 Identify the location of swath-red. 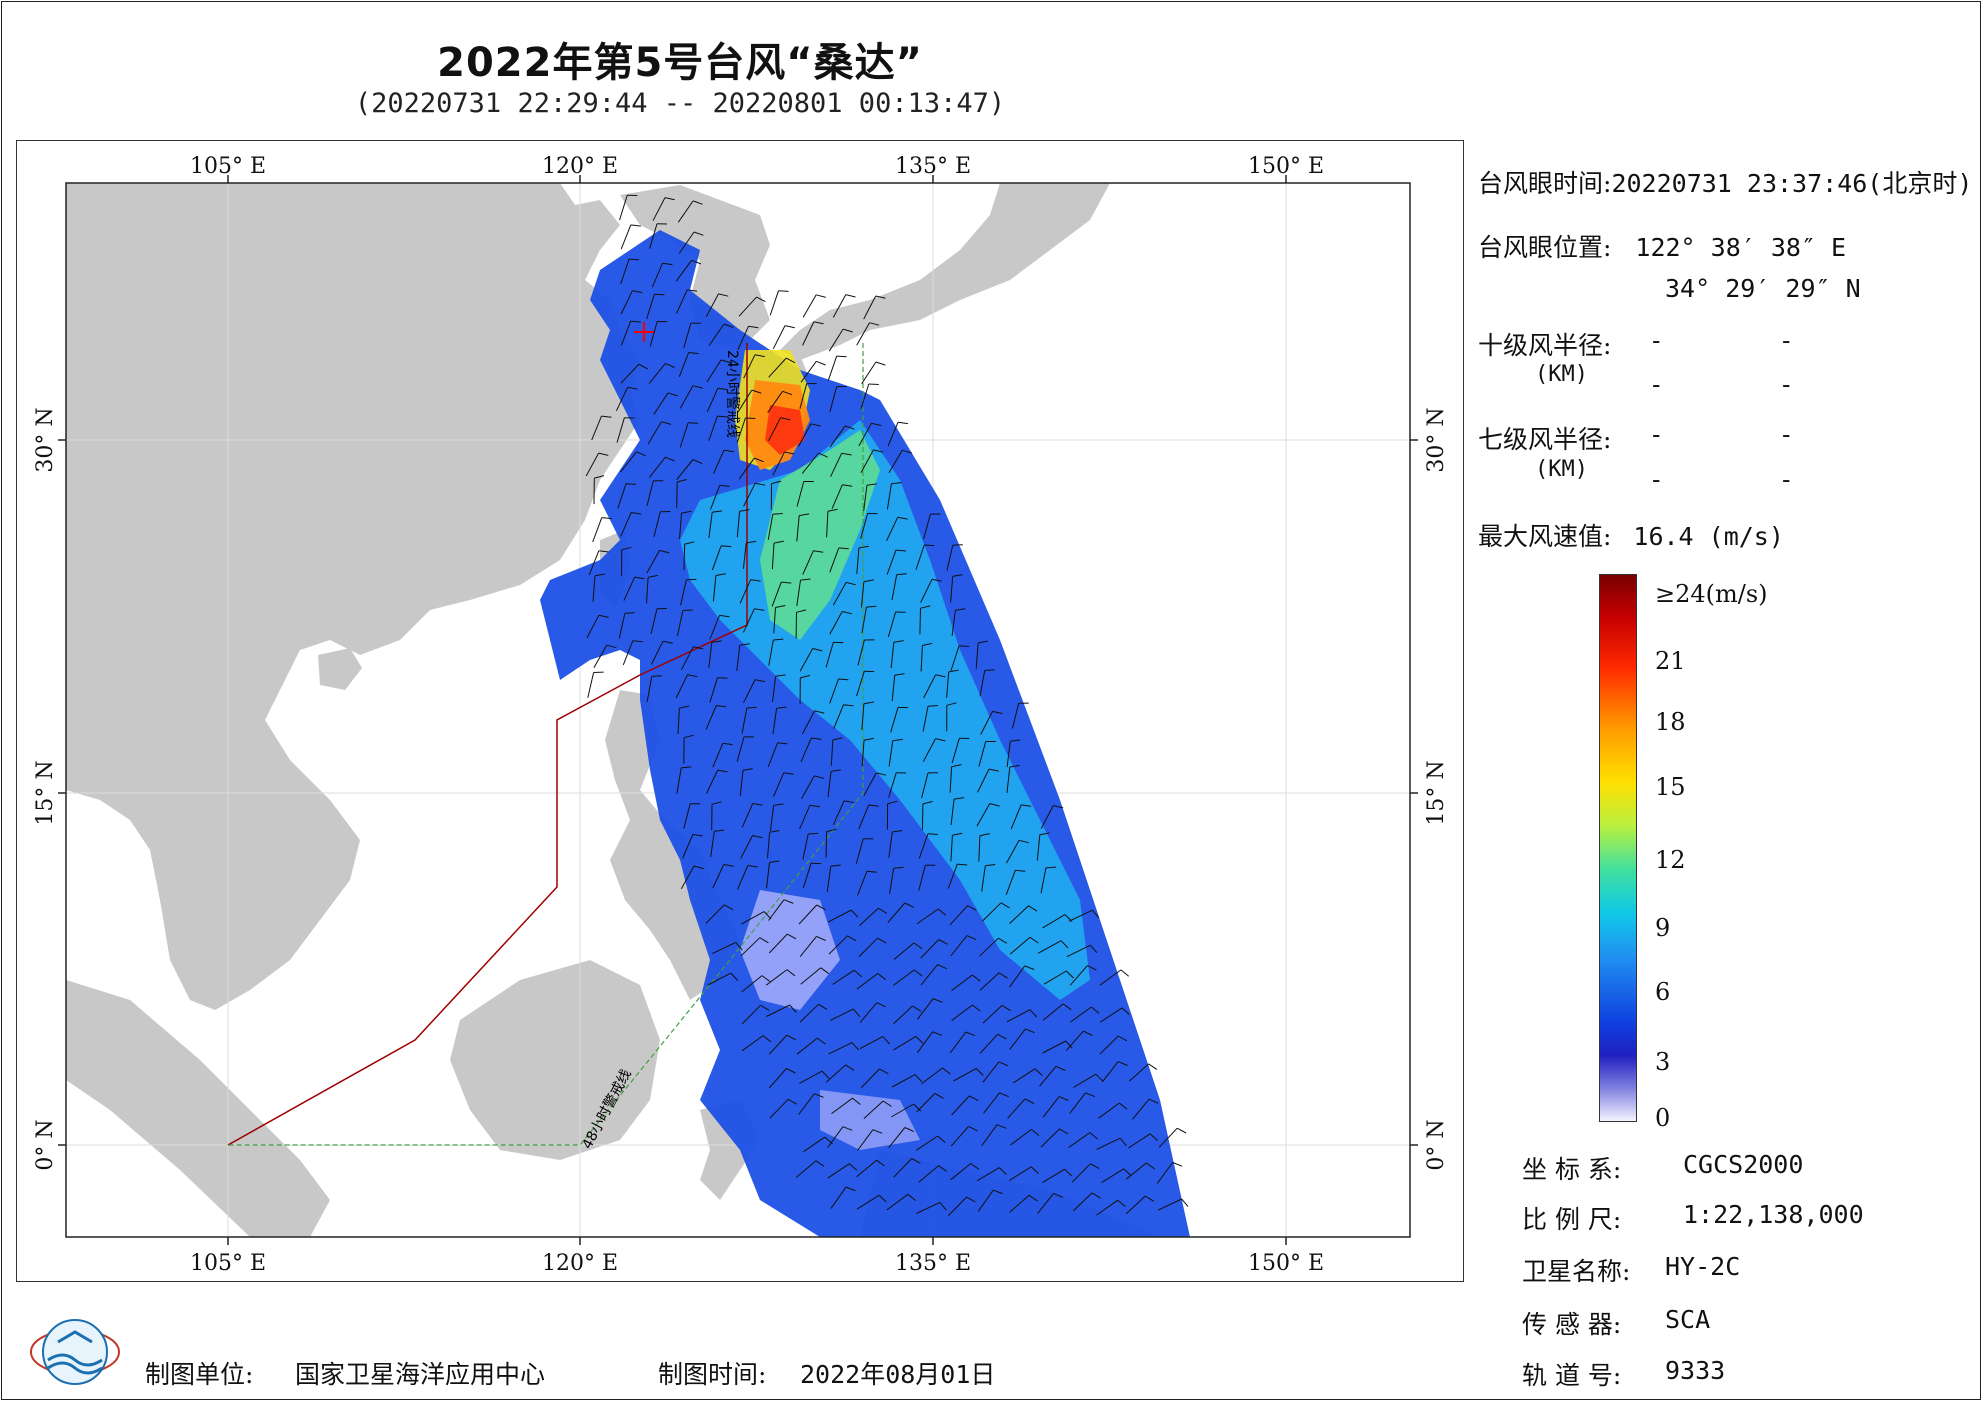
(785, 430).